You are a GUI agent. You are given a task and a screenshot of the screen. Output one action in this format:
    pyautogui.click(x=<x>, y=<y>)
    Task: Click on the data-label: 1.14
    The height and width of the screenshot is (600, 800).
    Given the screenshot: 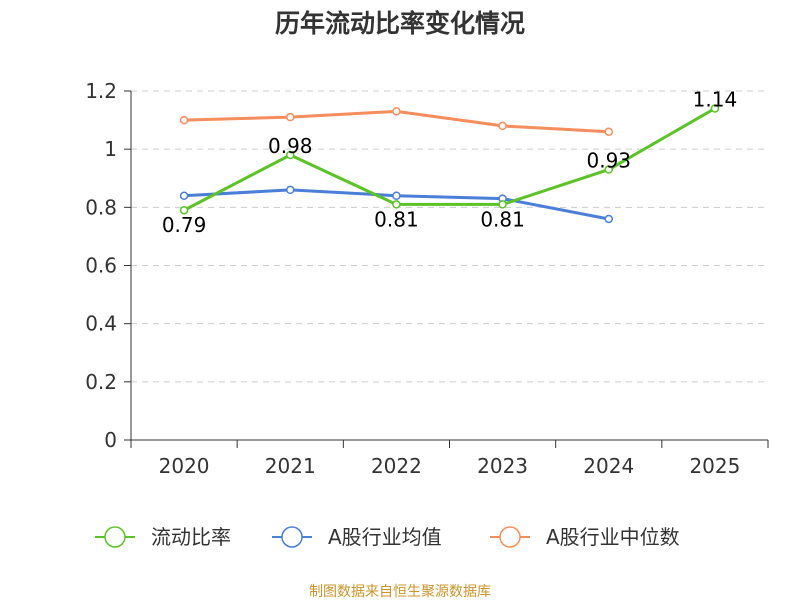 What is the action you would take?
    pyautogui.click(x=715, y=99)
    